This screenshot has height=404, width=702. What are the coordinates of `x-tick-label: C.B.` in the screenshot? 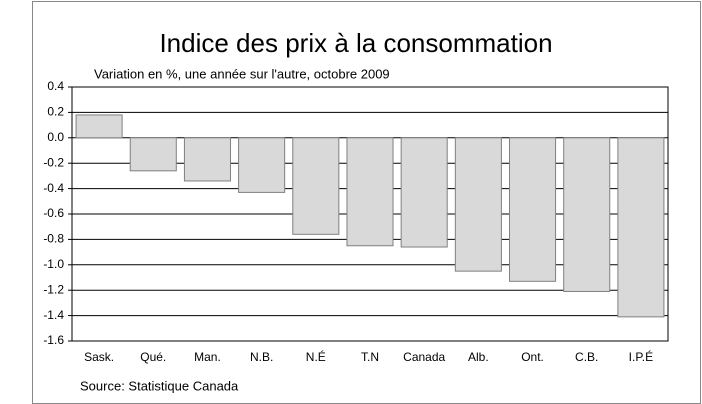 It's located at (586, 357).